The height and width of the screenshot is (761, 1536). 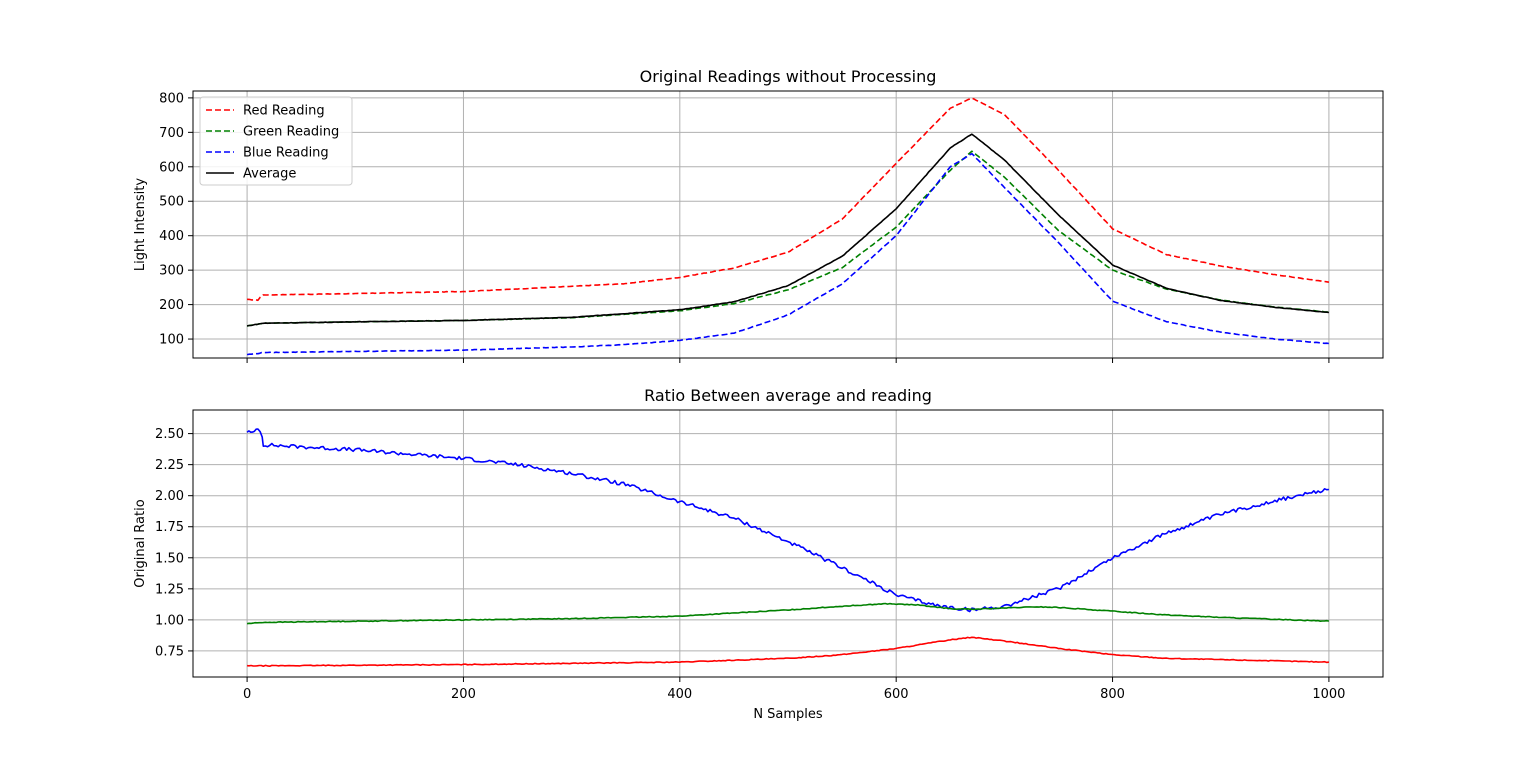 What do you see at coordinates (1328, 694) in the screenshot?
I see `ratio-x-tick-label-1000: 1000` at bounding box center [1328, 694].